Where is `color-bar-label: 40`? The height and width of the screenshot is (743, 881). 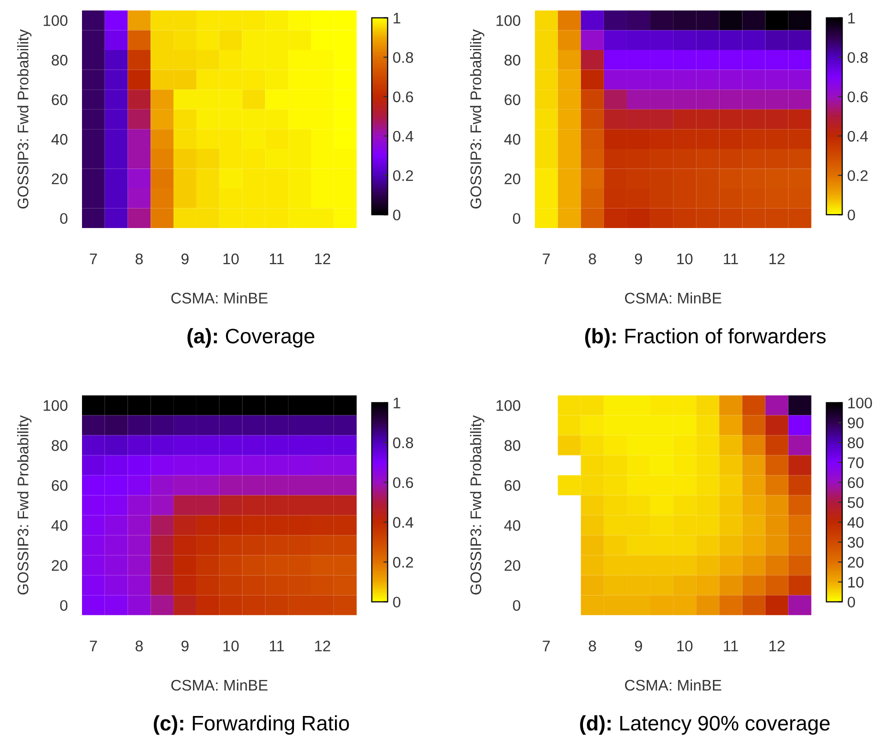 color-bar-label: 40 is located at coordinates (855, 522).